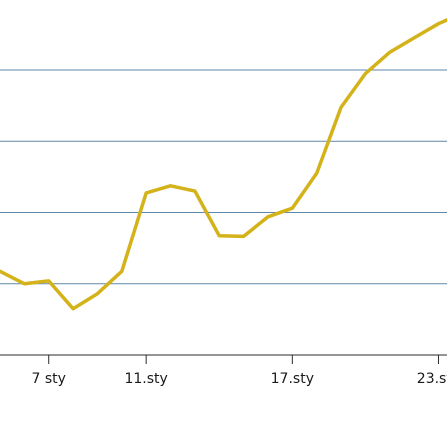 The width and height of the screenshot is (447, 447). What do you see at coordinates (292, 379) in the screenshot?
I see `x-tick-label-2: 17.sty` at bounding box center [292, 379].